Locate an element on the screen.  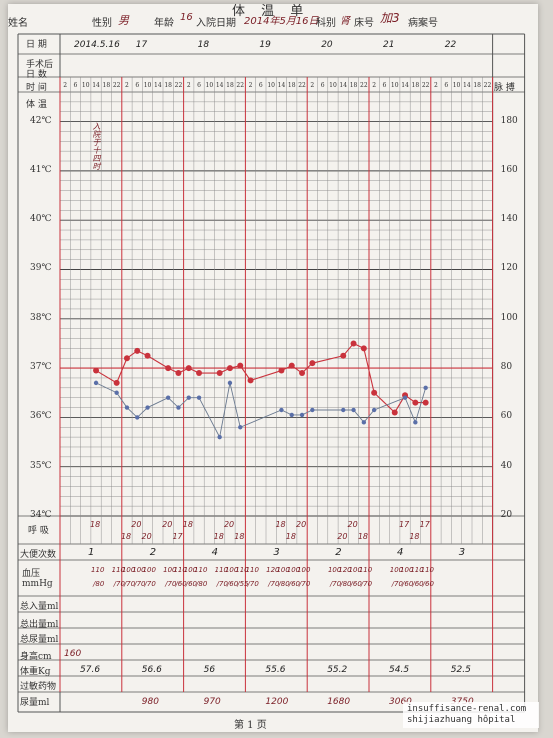
hour-cell-23: 22 is located at coordinates (302, 85).